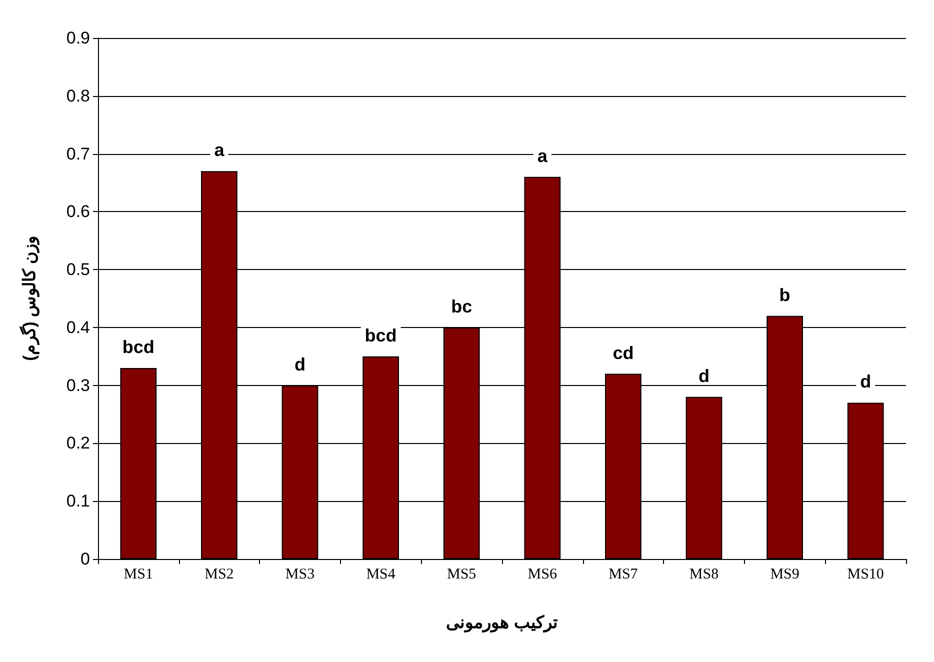  What do you see at coordinates (78, 443) in the screenshot?
I see `y-tick-label: 0.2` at bounding box center [78, 443].